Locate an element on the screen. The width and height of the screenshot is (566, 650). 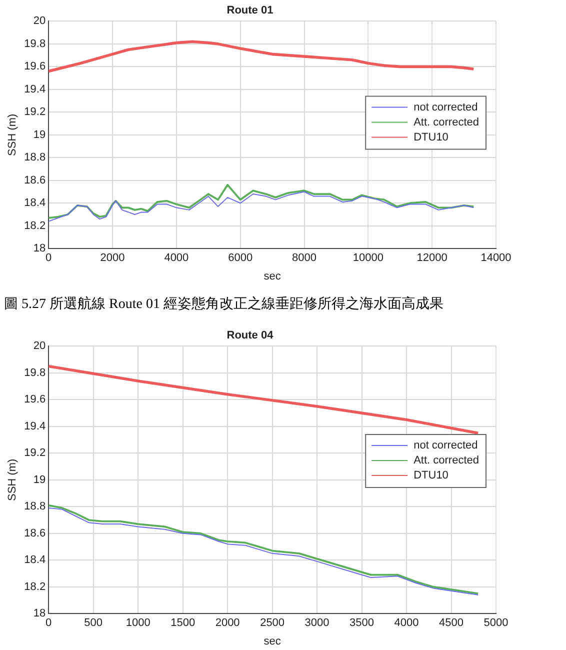
x-tick-label: 10000 is located at coordinates (368, 258).